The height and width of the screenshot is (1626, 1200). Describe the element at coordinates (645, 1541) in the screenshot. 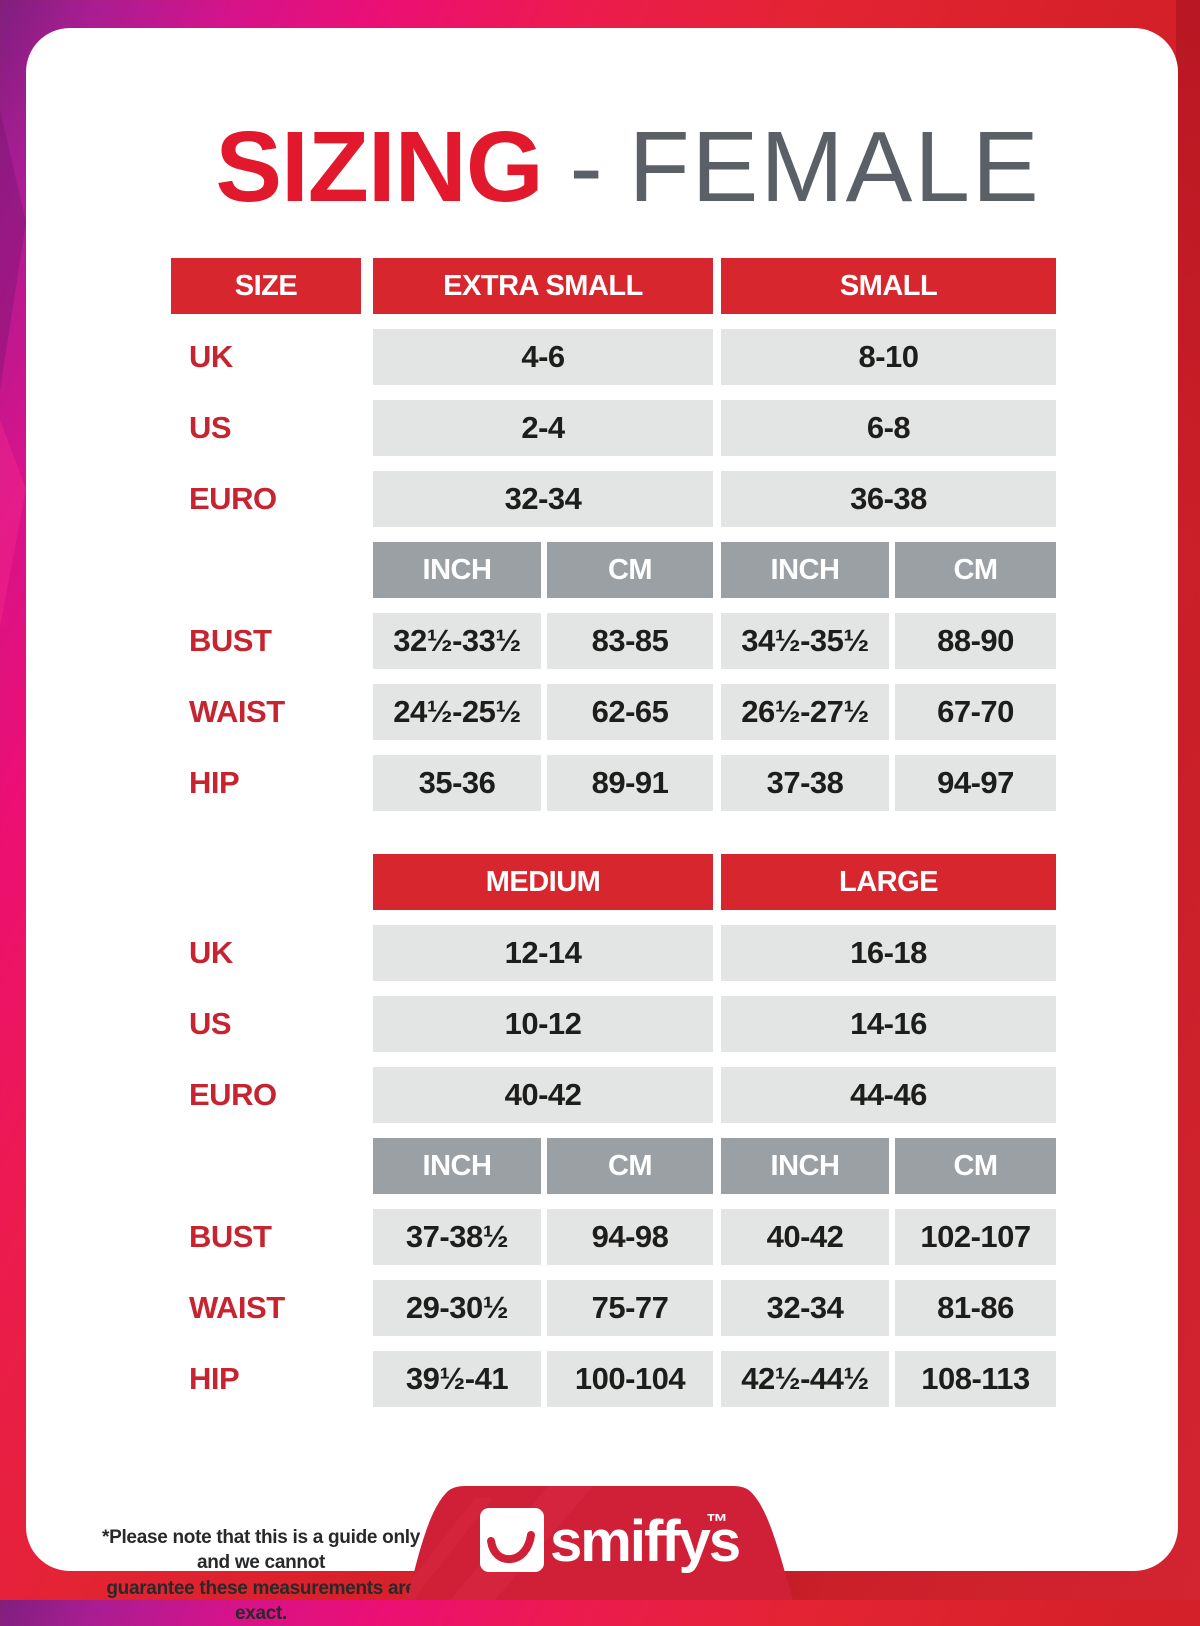

I see `brand-wordmark: smiffys` at that location.